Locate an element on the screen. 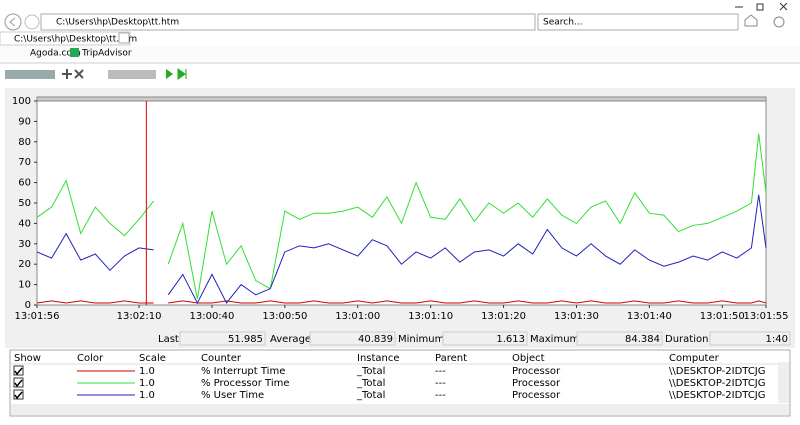 This screenshot has height=425, width=800. play-button is located at coordinates (169, 74).